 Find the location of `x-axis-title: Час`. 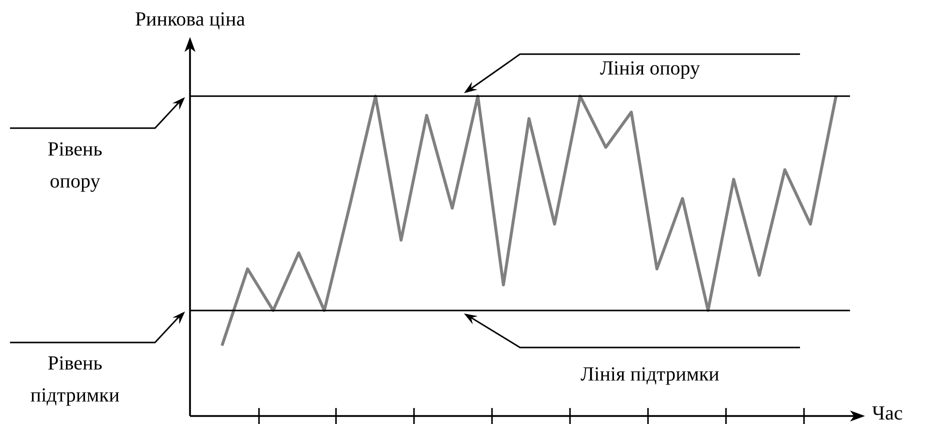

x-axis-title: Час is located at coordinates (887, 413).